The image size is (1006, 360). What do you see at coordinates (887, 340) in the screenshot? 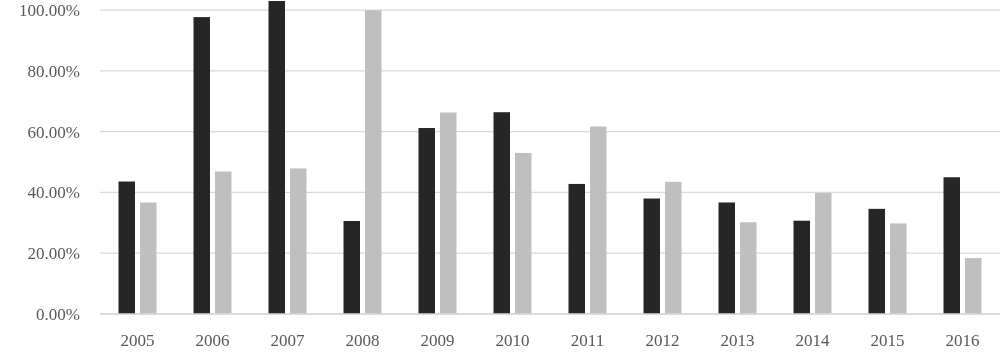
I see `x-tick-label: 2015` at bounding box center [887, 340].